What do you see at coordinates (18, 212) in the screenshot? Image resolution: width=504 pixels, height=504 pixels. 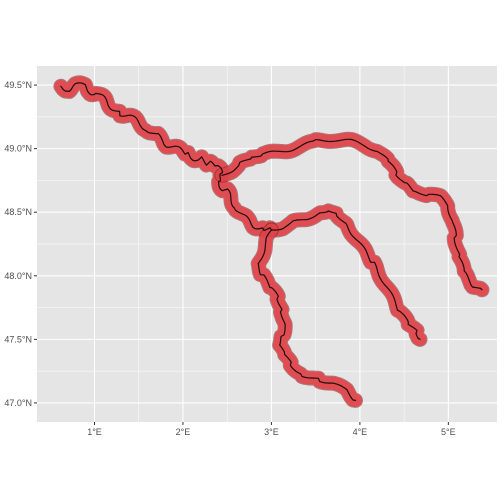 I see `y-tick-label: 48.5°N` at bounding box center [18, 212].